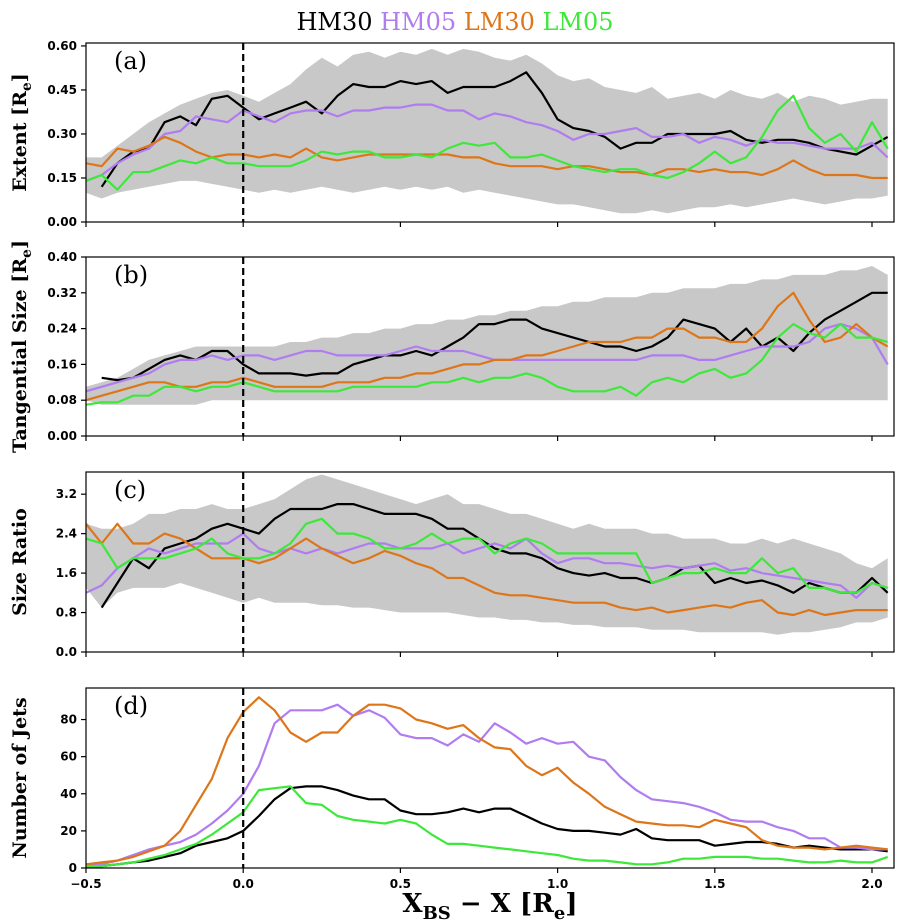  Describe the element at coordinates (62, 329) in the screenshot. I see `y-tick-label: 0.24` at that location.